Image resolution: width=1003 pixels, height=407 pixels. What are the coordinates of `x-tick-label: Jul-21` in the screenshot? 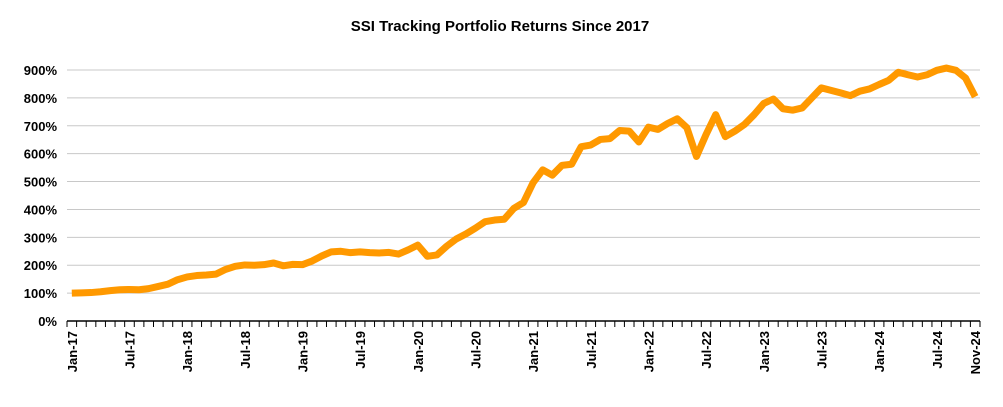 It's located at (591, 350).